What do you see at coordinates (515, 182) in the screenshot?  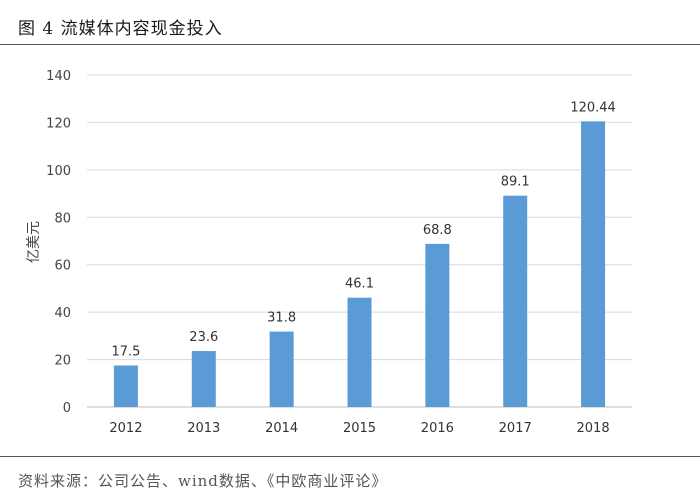 I see `data-label: 89.1` at bounding box center [515, 182].